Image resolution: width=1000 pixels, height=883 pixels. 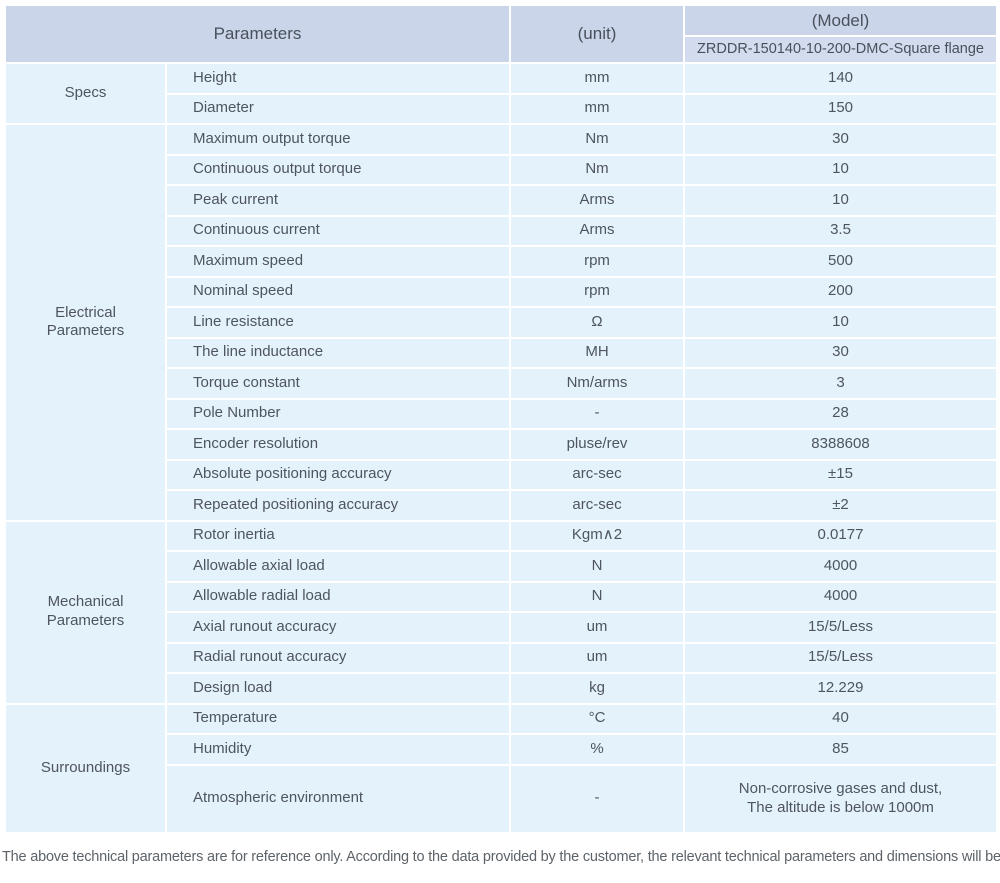 I want to click on param-cell: Continuous current, so click(x=338, y=230).